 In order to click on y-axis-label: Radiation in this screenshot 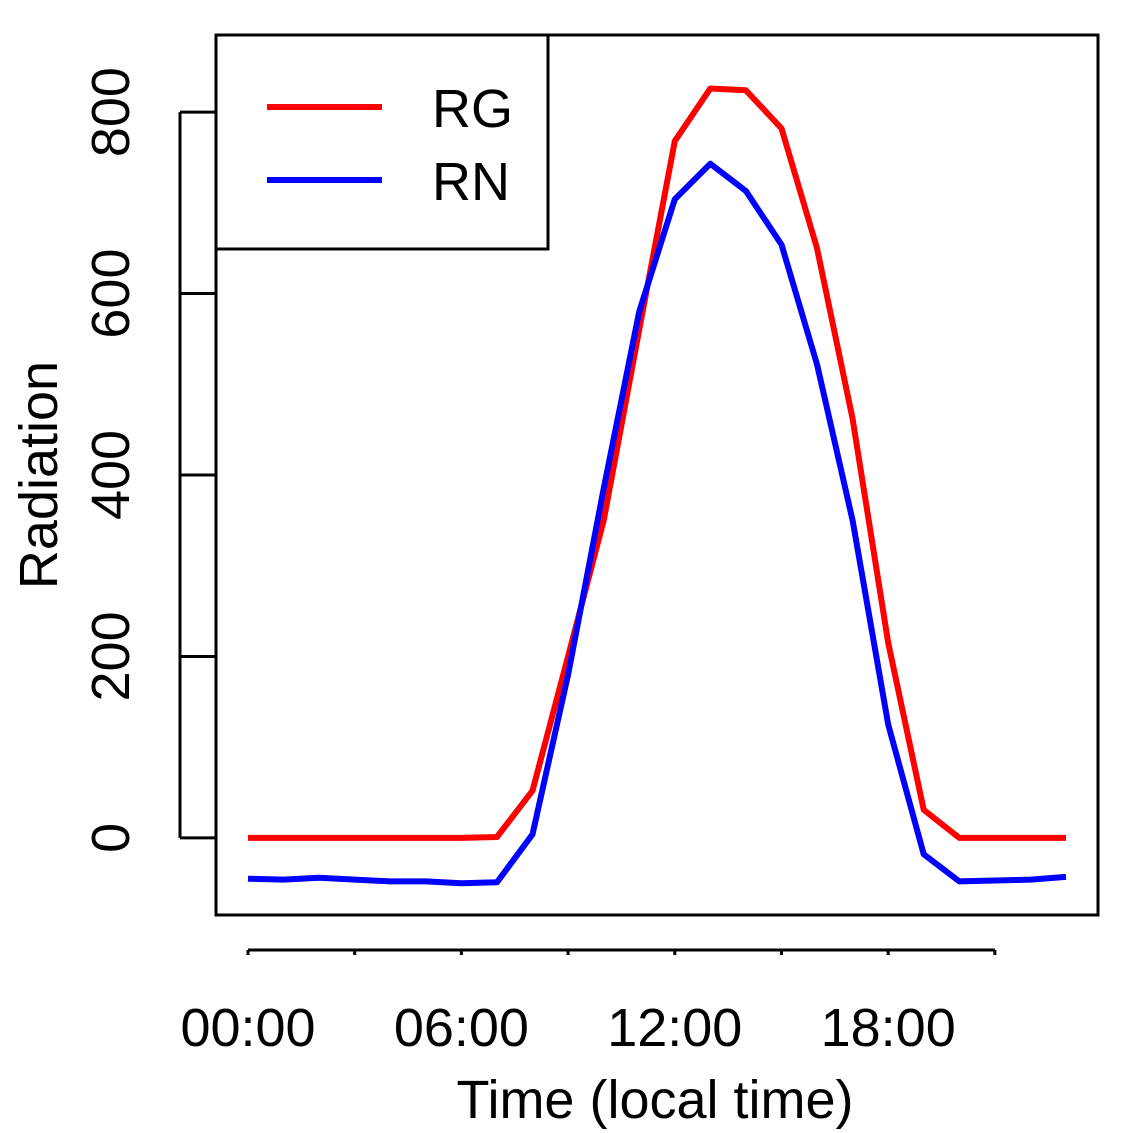, I will do `click(39, 475)`.